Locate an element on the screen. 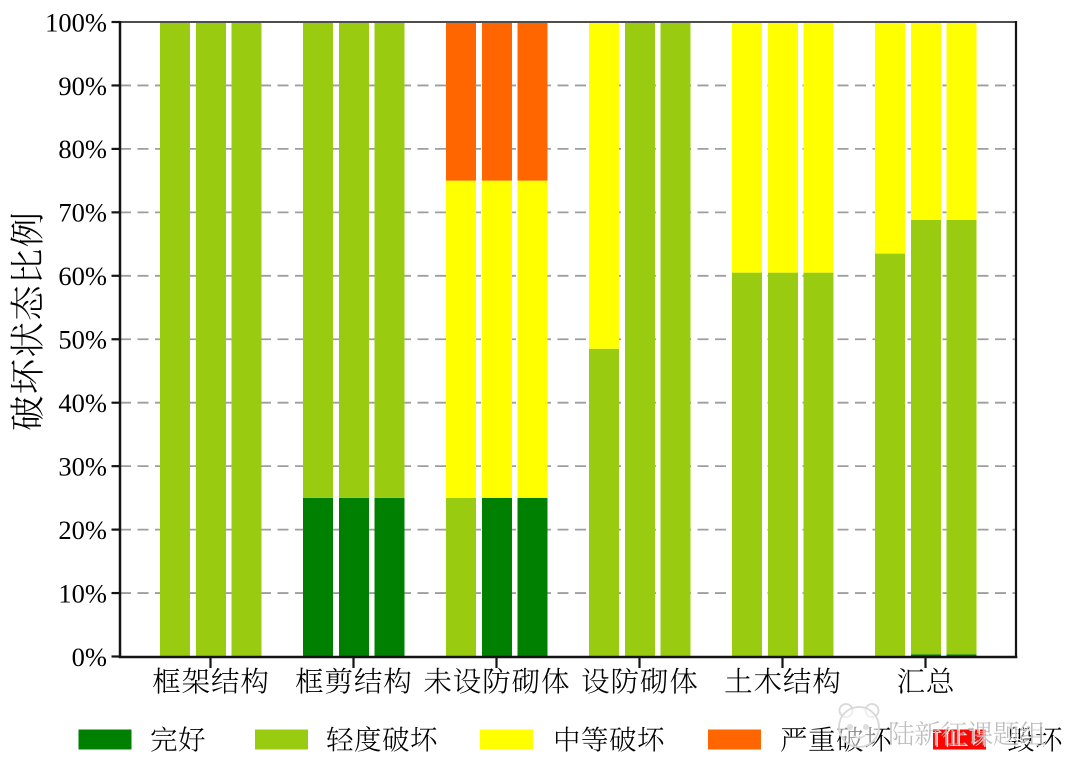  svg-text: 10% is located at coordinates (82, 593).